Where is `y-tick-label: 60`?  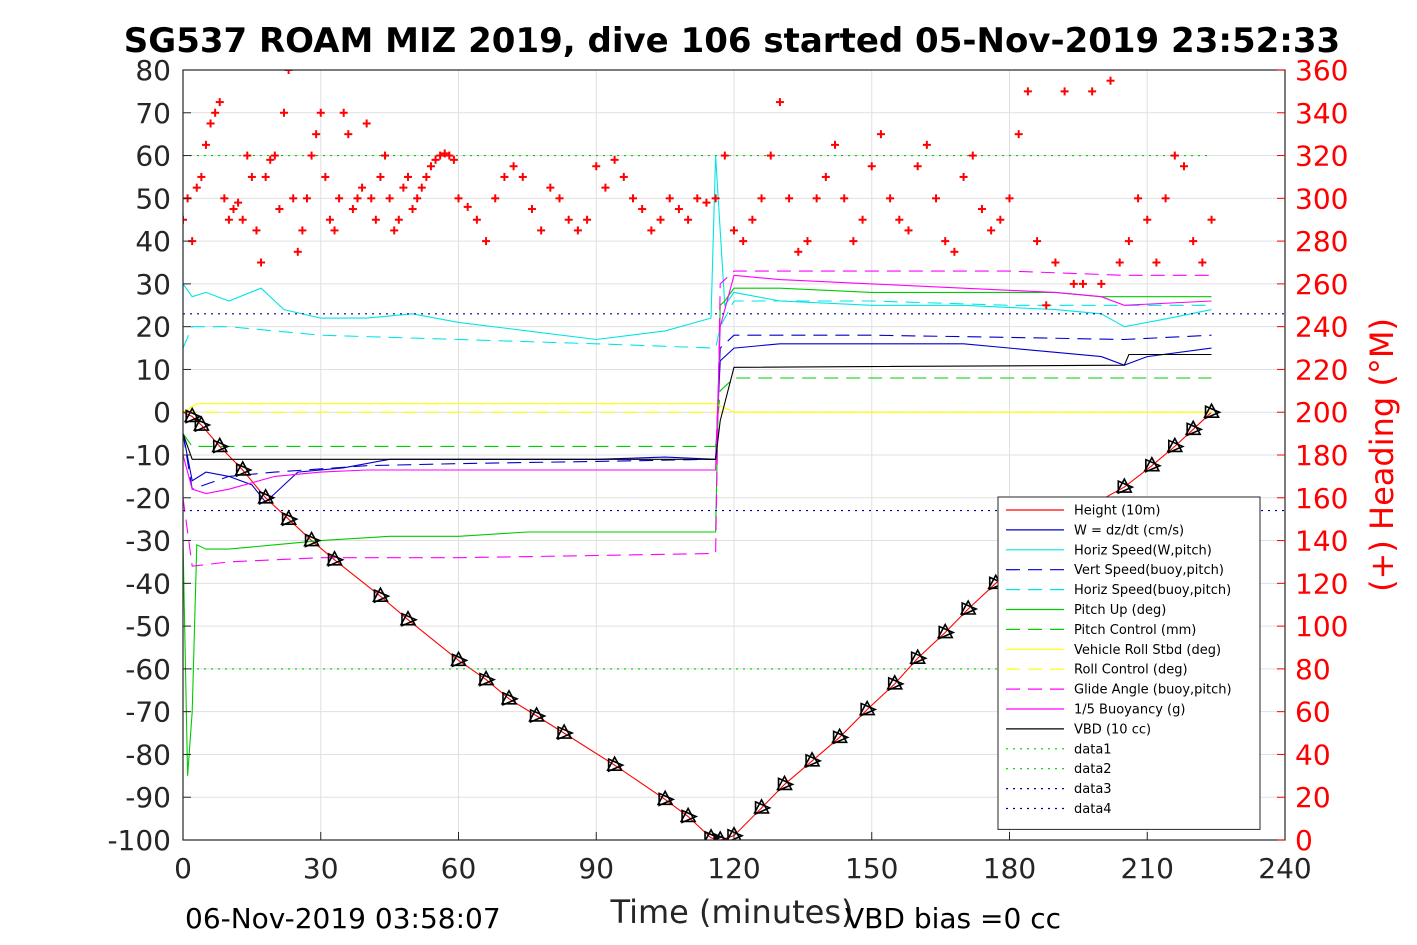
y-tick-label: 60 is located at coordinates (153, 156).